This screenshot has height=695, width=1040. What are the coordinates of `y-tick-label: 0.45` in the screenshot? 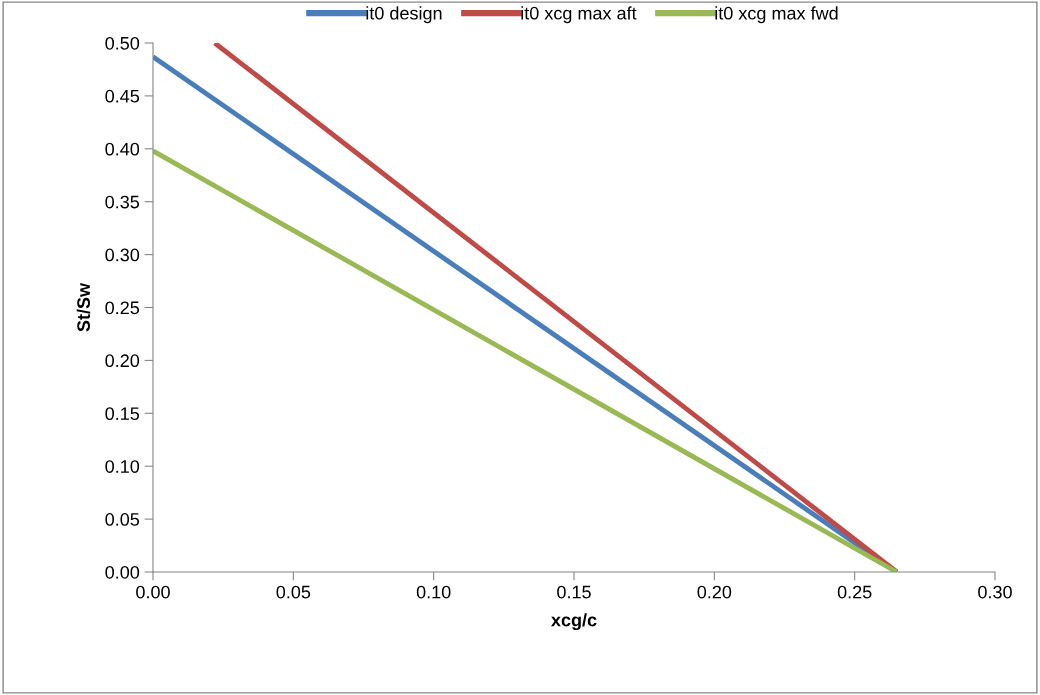 It's located at (122, 96).